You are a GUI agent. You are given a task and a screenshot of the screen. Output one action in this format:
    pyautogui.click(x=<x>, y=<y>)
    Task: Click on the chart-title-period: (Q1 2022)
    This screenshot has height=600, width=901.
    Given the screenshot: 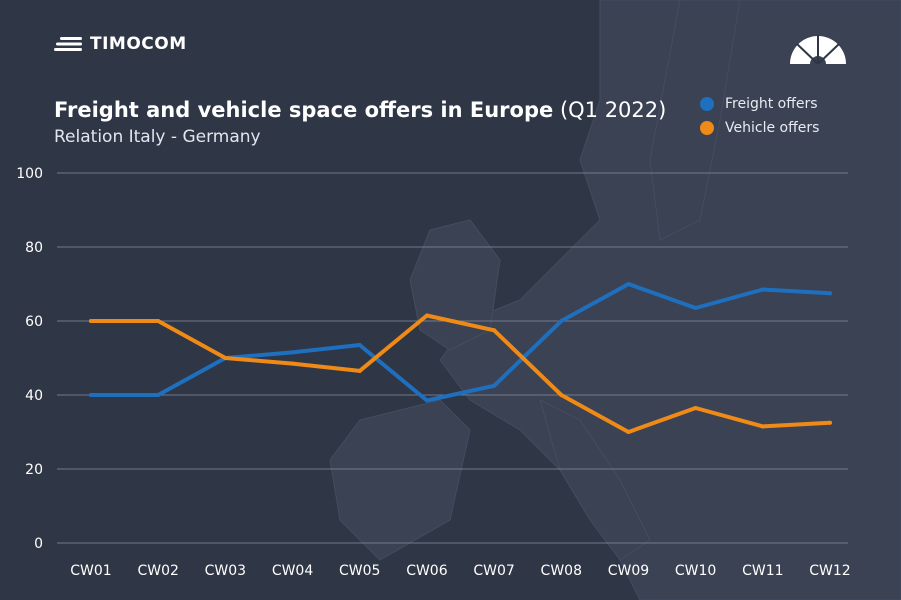 What is the action you would take?
    pyautogui.click(x=613, y=110)
    